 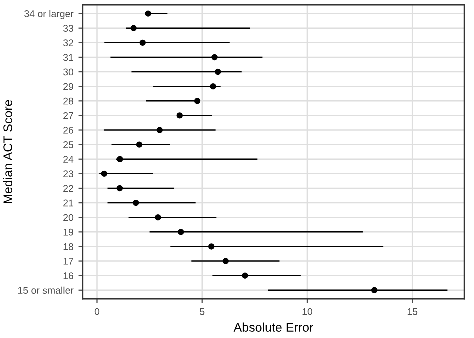 What do you see at coordinates (69, 159) in the screenshot?
I see `y-tick-label: 24` at bounding box center [69, 159].